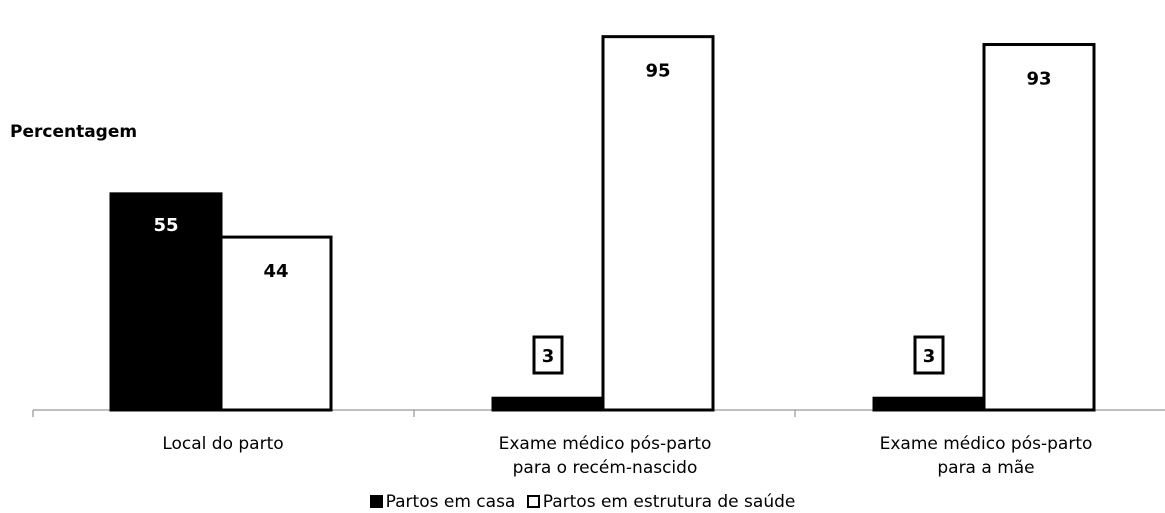  I want to click on y-axis-label: Percentagem, so click(74, 132).